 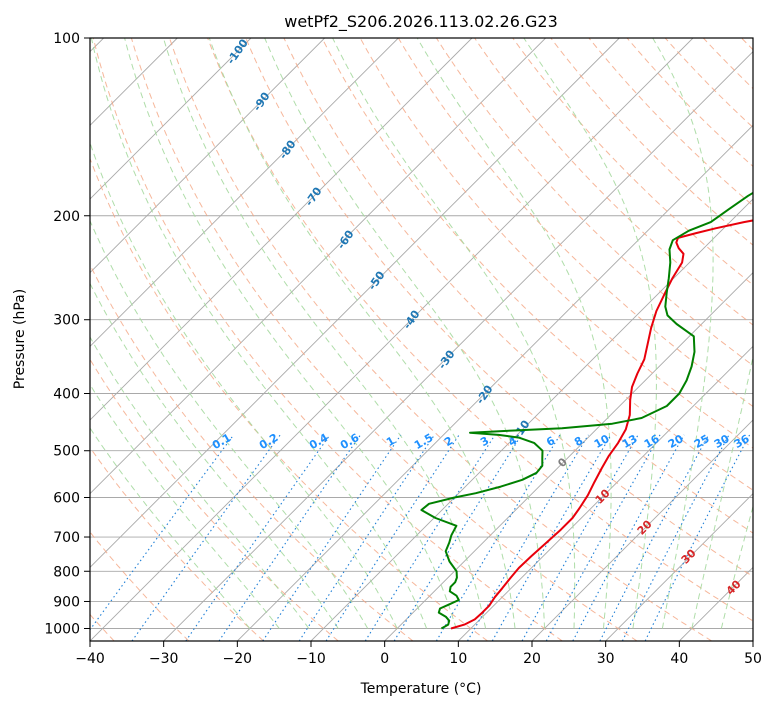 What do you see at coordinates (90, 659) in the screenshot?
I see `x-tick-label: −40` at bounding box center [90, 659].